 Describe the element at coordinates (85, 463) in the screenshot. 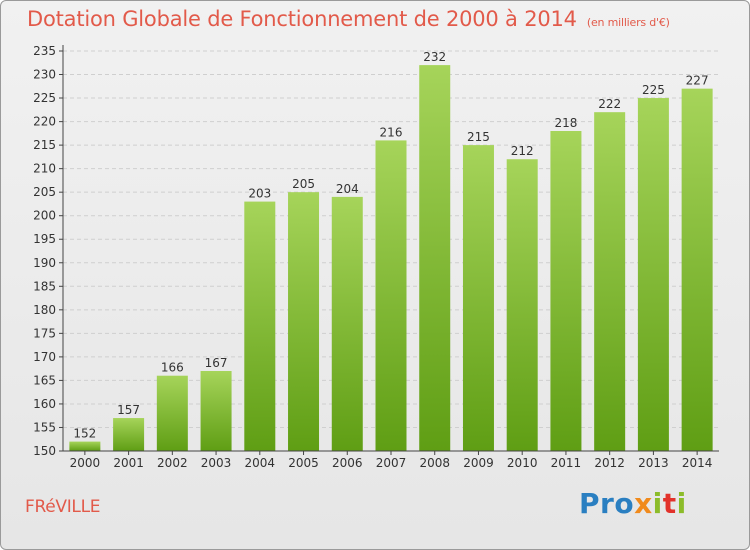

I see `x-tick-label: 2000` at that location.